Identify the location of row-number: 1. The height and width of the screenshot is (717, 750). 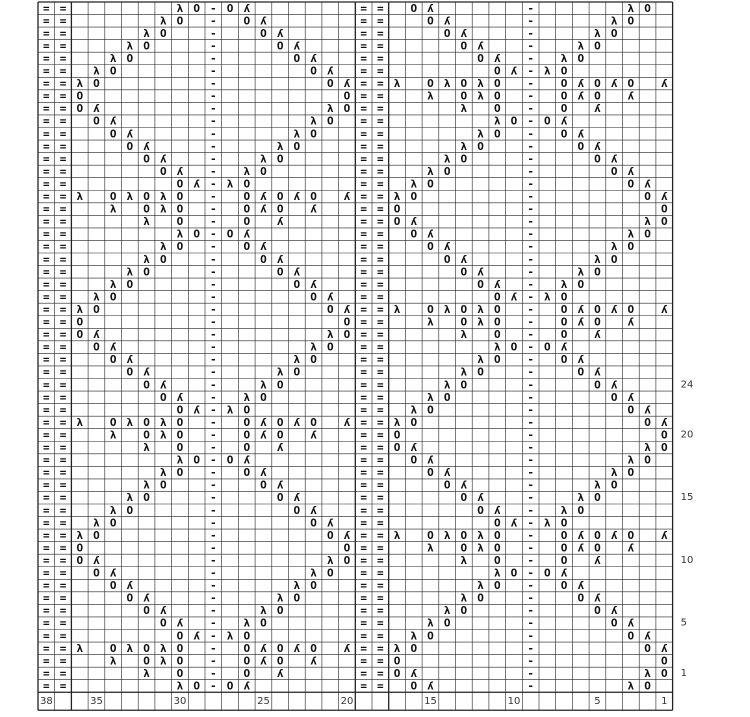
(684, 673).